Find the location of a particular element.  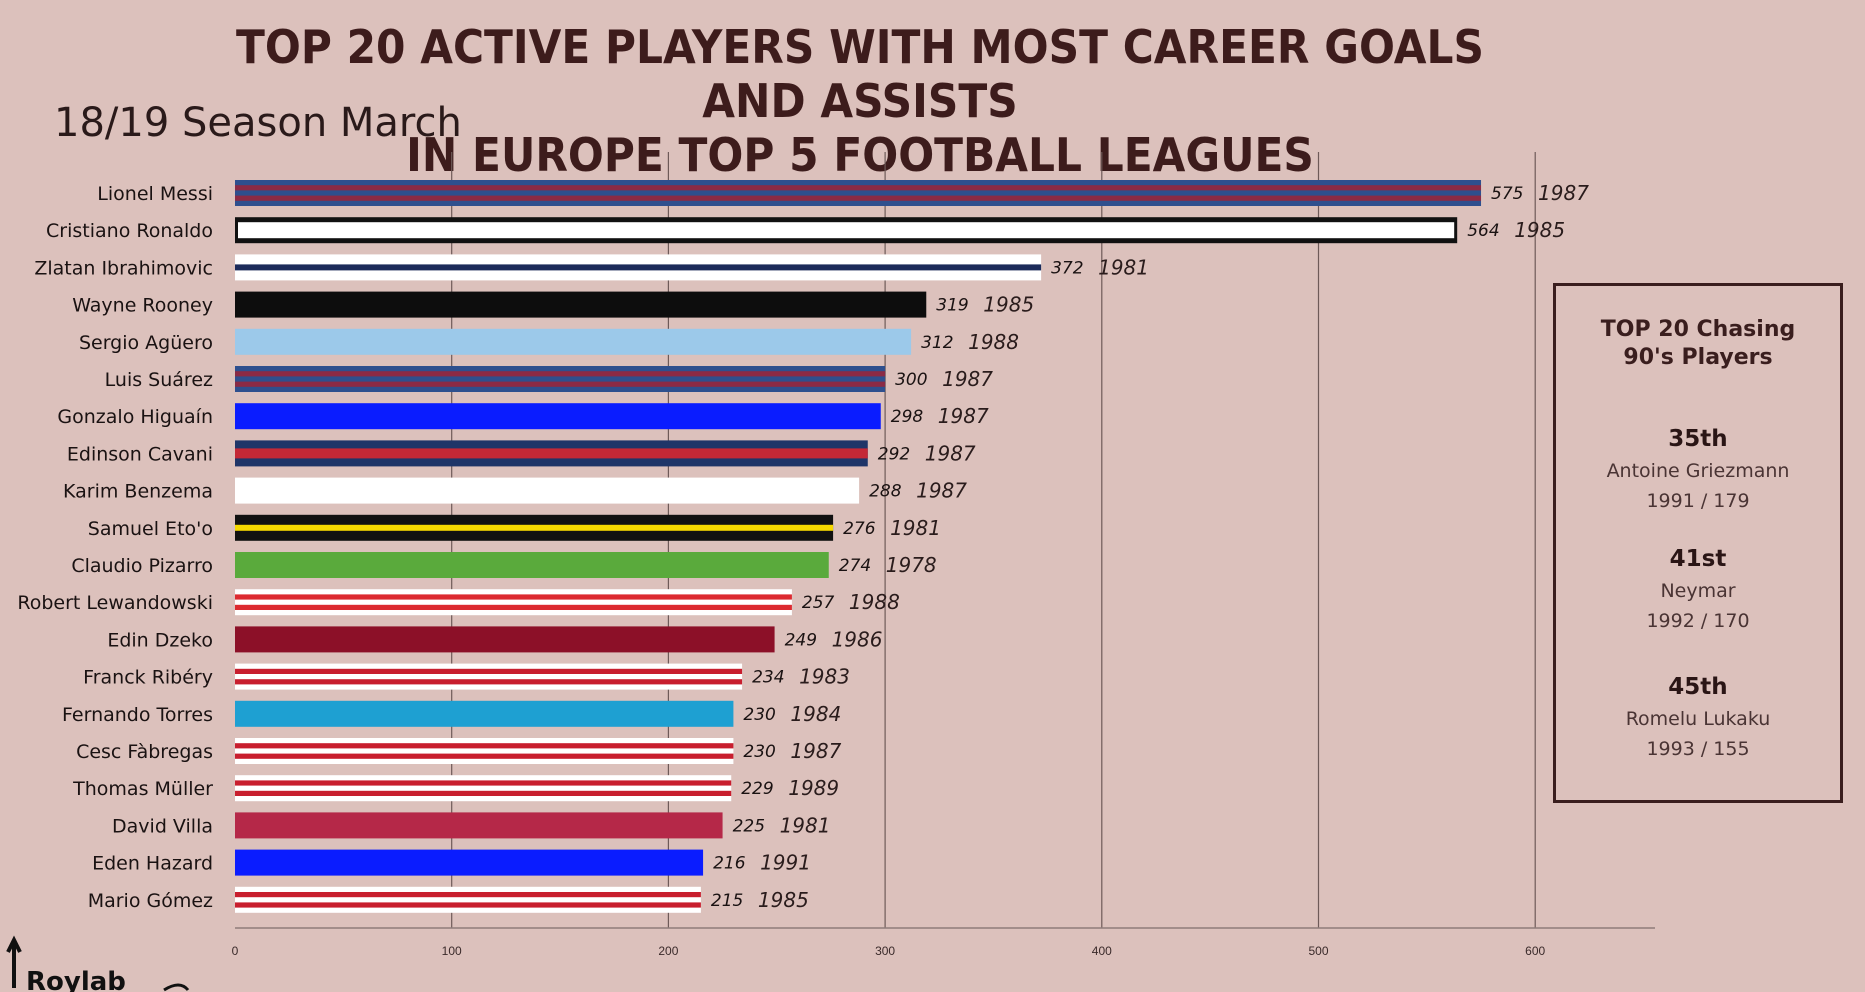

player-name-label: Mario Gómez is located at coordinates (150, 901).